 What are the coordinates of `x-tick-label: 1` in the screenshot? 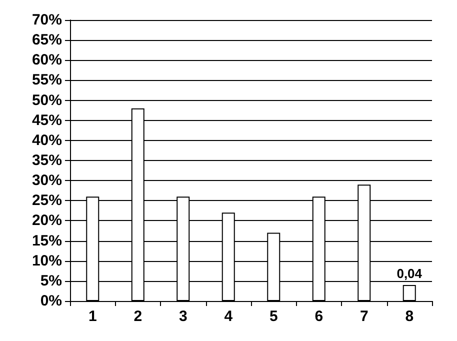 It's located at (92, 316).